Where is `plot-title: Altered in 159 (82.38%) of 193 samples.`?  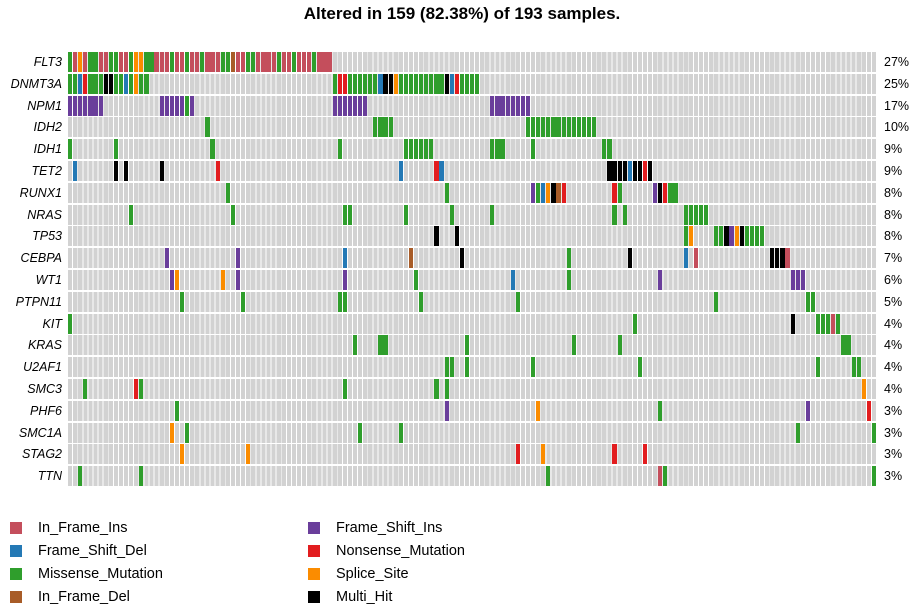 plot-title: Altered in 159 (82.38%) of 193 samples. is located at coordinates (462, 13).